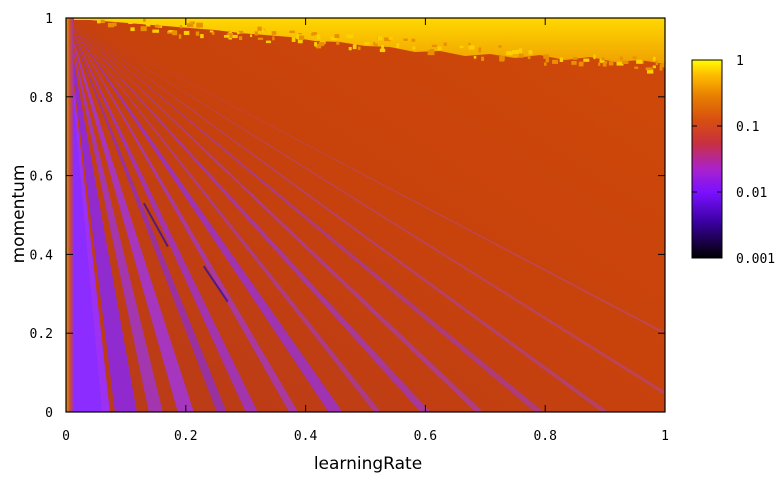  Describe the element at coordinates (747, 127) in the screenshot. I see `colorbar-tick-label: 0.1` at that location.